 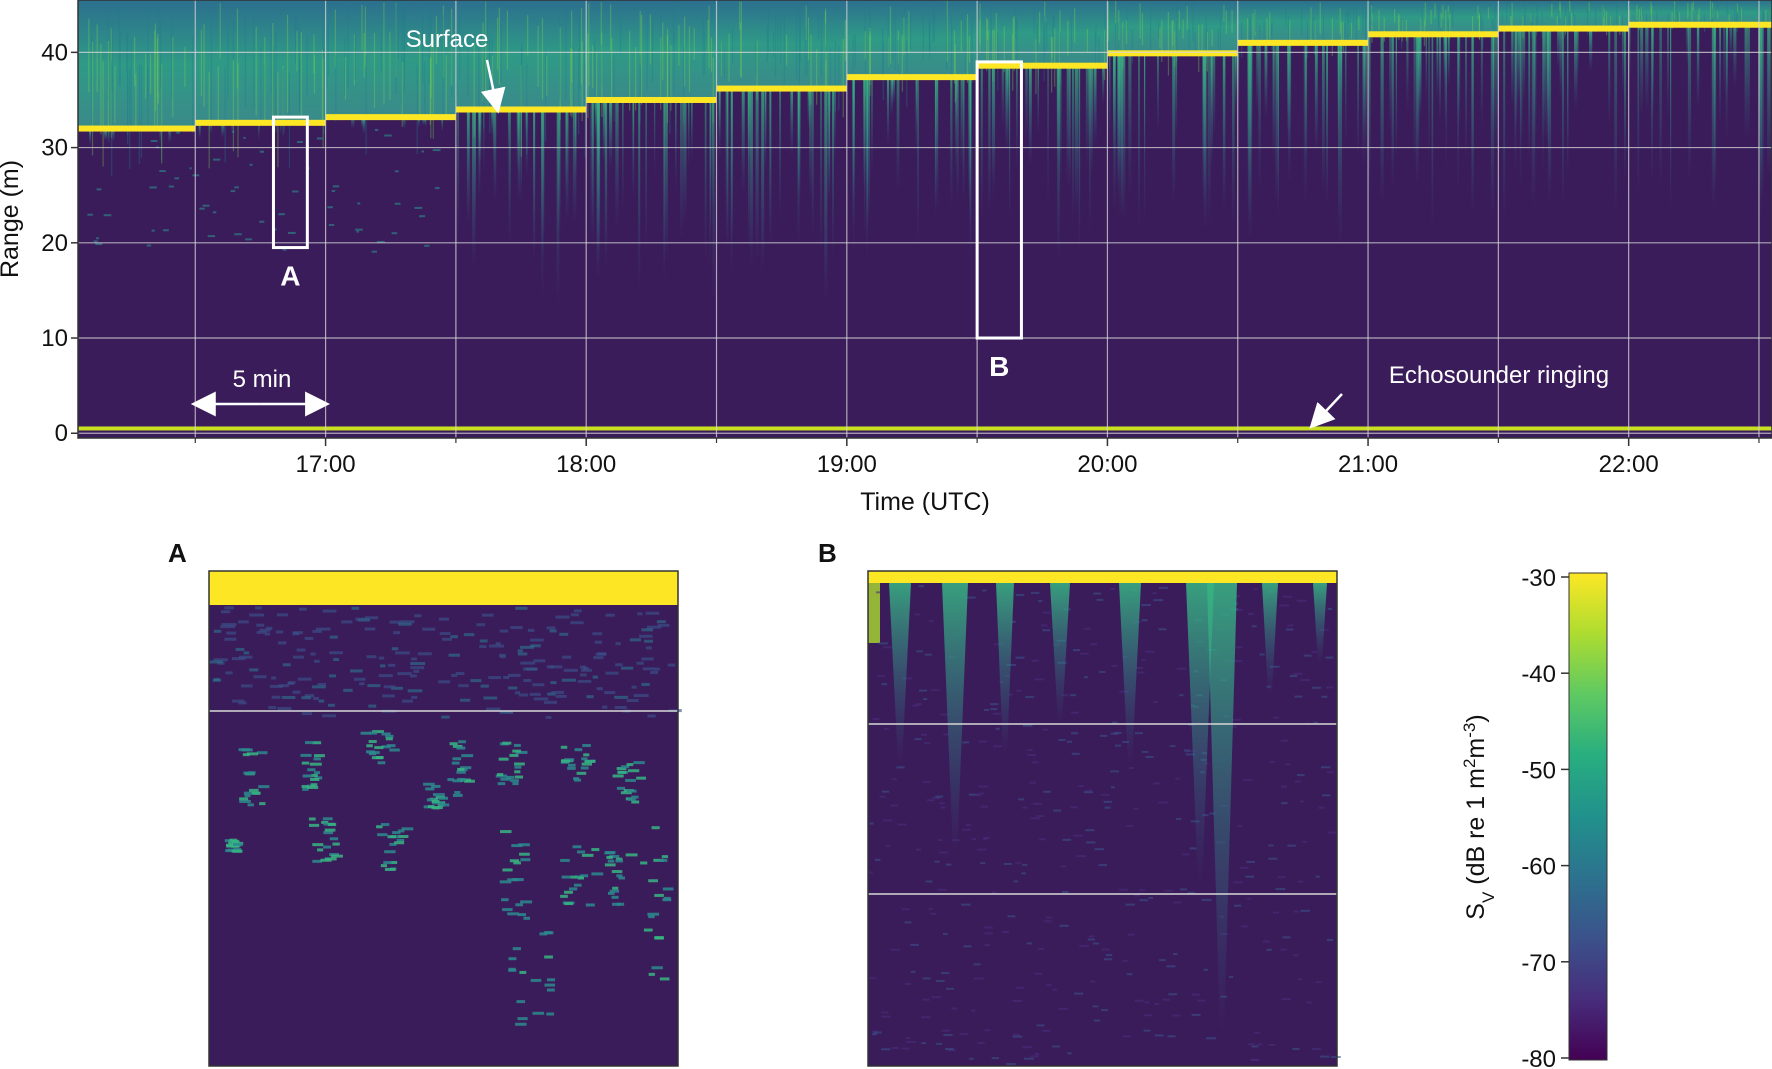 I want to click on above-surface-band, so click(x=1700, y=12).